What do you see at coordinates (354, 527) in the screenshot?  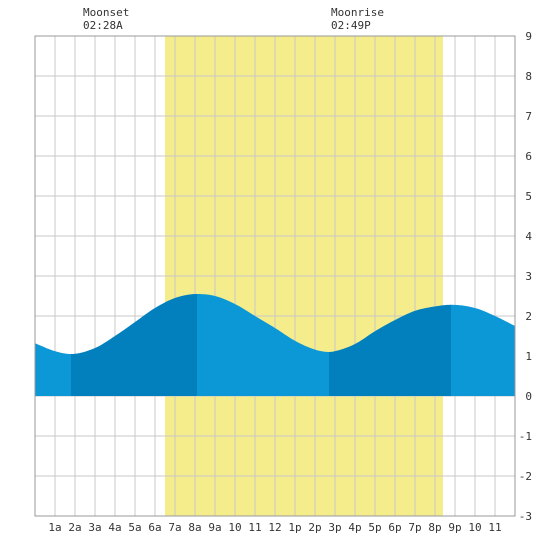 I see `x-tick-label: 4p` at bounding box center [354, 527].